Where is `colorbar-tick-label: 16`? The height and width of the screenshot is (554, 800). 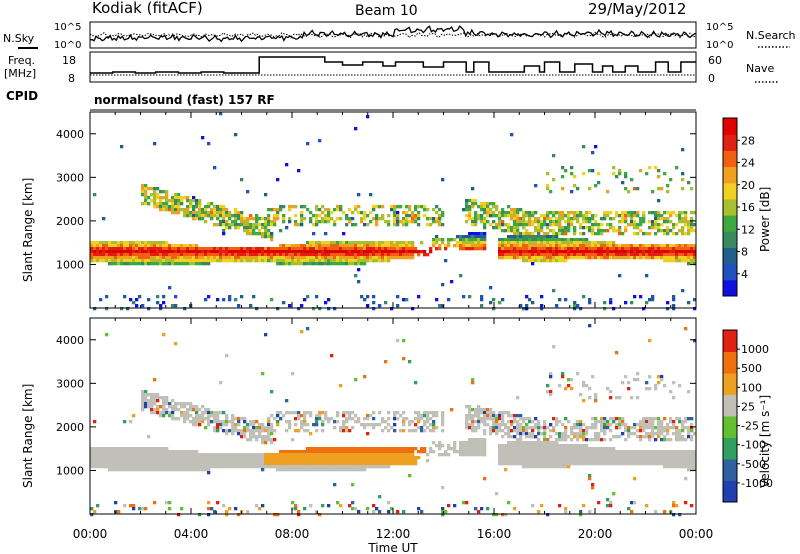 colorbar-tick-label: 16 is located at coordinates (748, 207).